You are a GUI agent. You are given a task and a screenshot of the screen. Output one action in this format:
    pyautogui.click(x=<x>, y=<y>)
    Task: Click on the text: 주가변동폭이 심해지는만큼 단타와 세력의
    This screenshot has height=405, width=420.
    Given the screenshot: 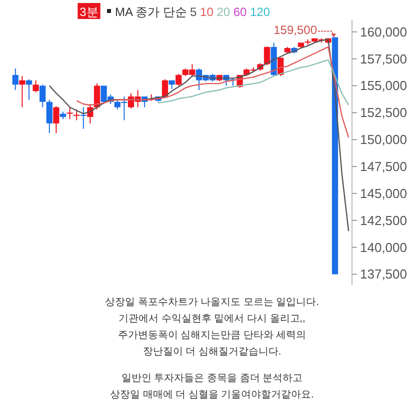 What is the action you would take?
    pyautogui.click(x=212, y=335)
    